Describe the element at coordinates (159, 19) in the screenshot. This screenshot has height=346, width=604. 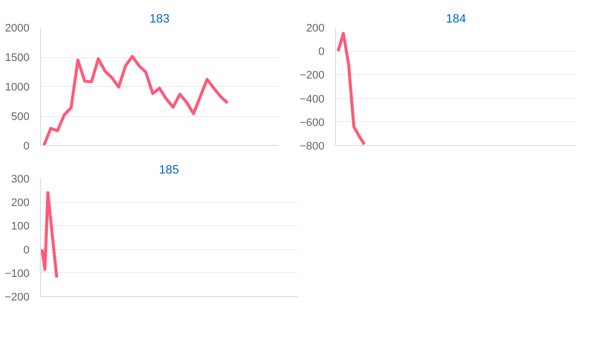
I see `chart-title: 183` at that location.